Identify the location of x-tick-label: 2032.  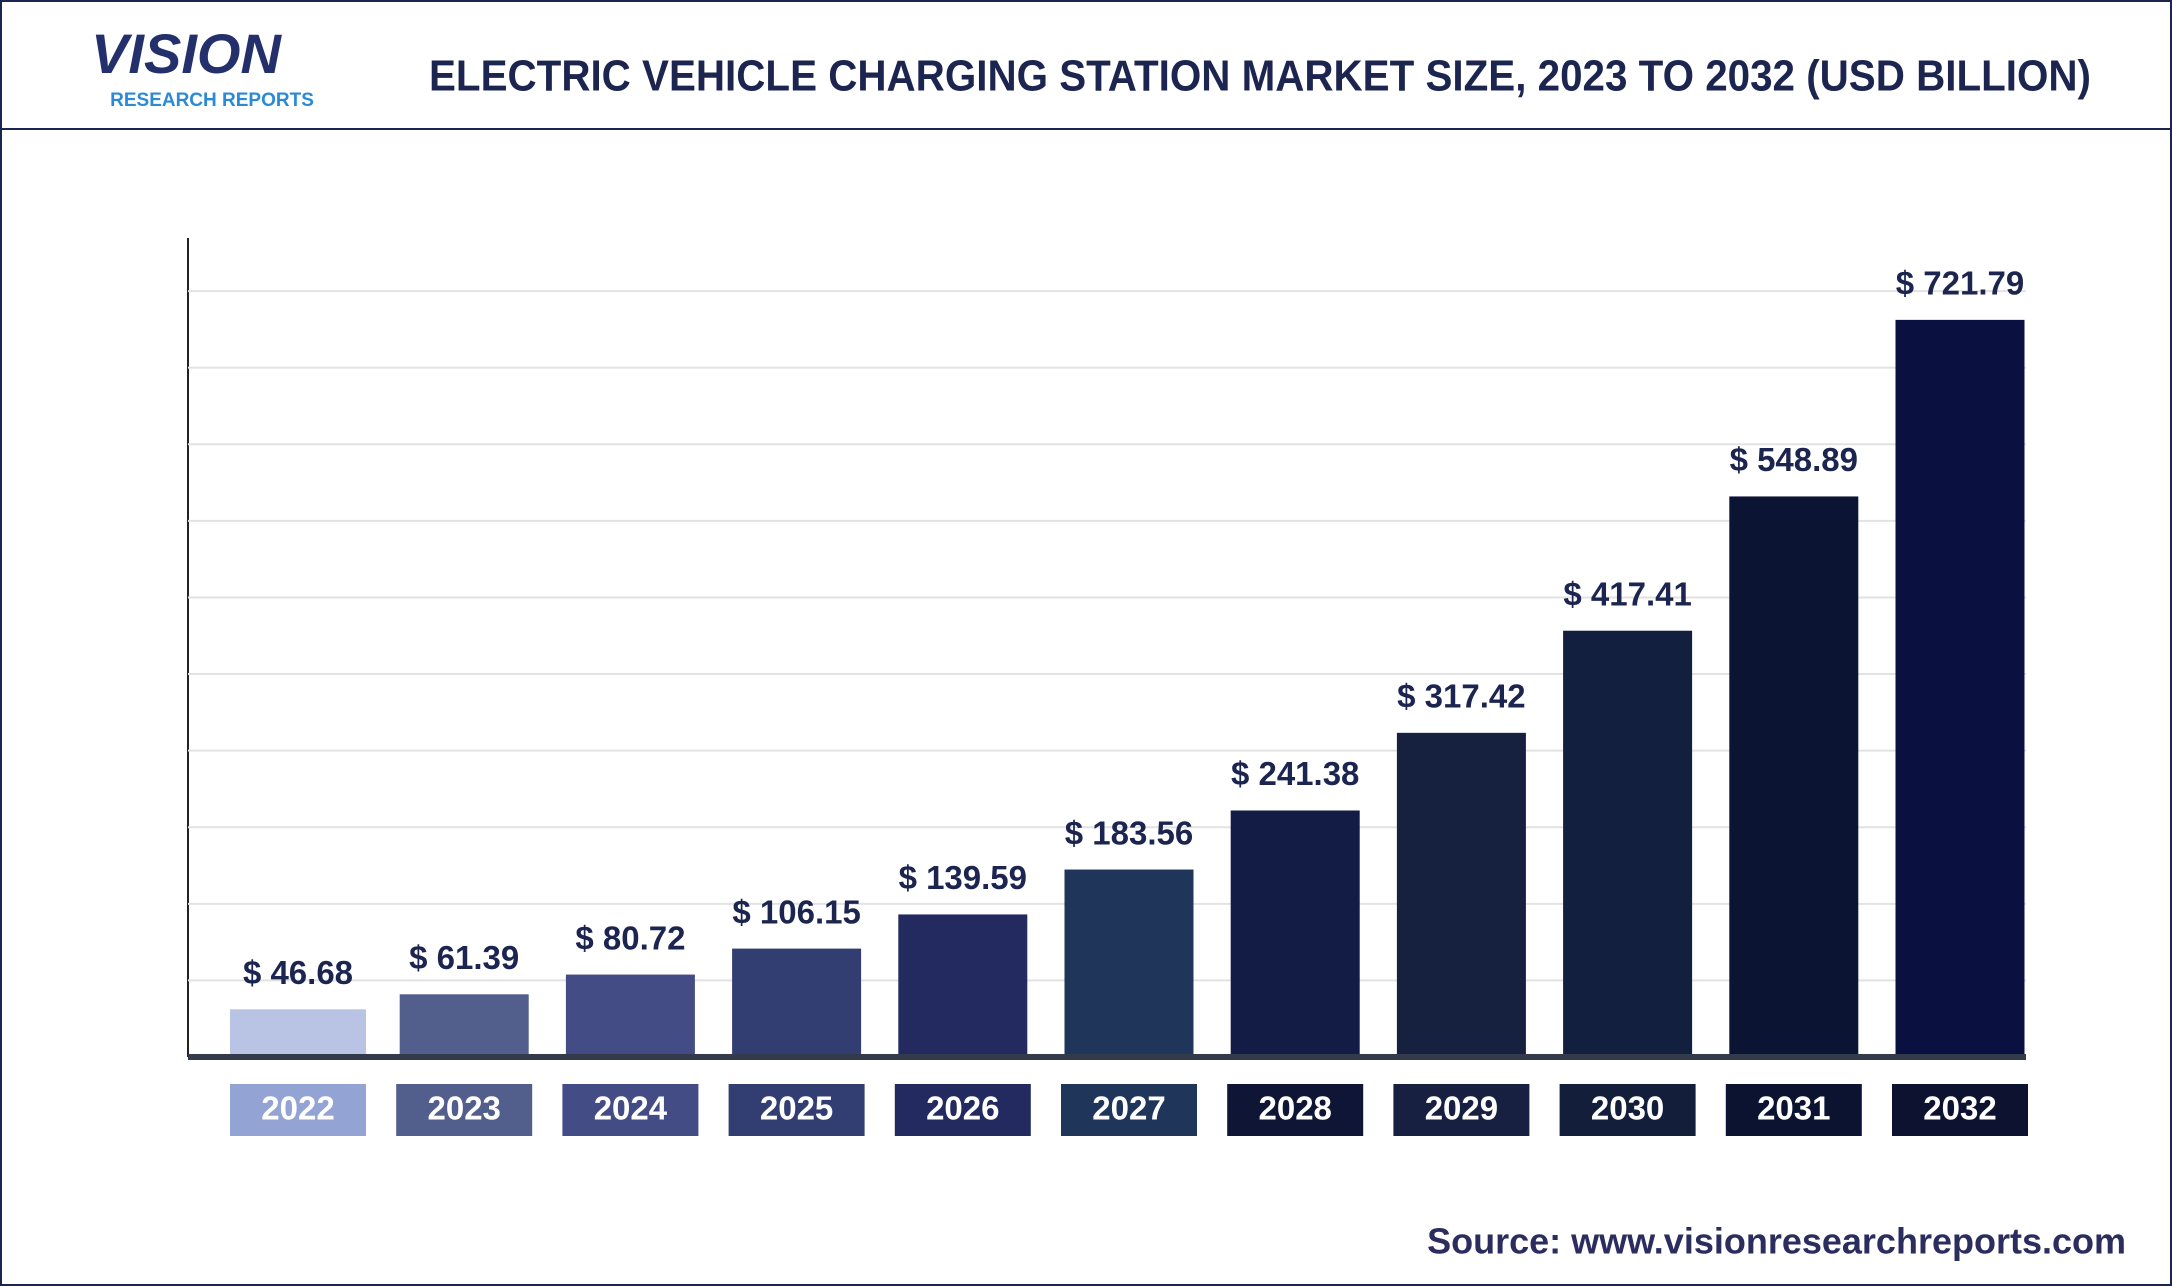
(1959, 1108).